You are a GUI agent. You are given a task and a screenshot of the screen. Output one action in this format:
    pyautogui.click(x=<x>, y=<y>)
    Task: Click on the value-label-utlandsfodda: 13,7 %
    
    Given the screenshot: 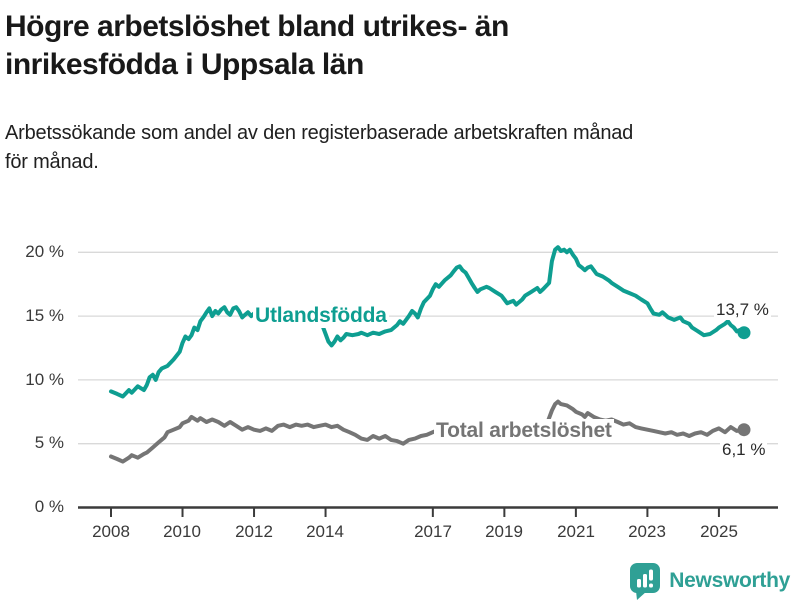 What is the action you would take?
    pyautogui.click(x=742, y=309)
    